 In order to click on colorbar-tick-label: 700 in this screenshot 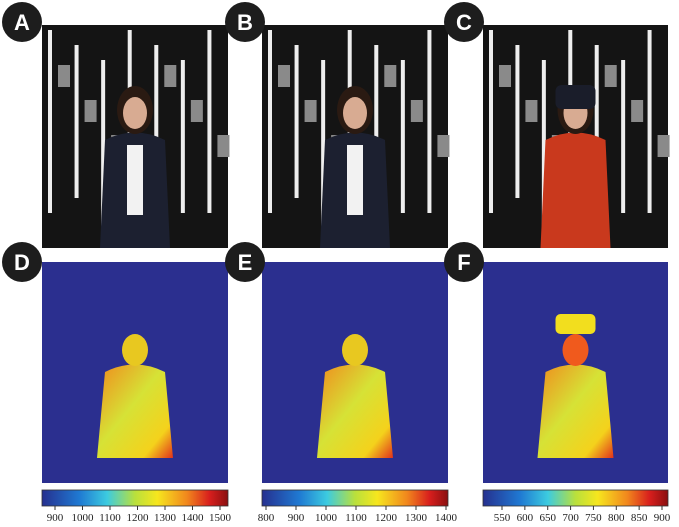, I will do `click(570, 518)`.